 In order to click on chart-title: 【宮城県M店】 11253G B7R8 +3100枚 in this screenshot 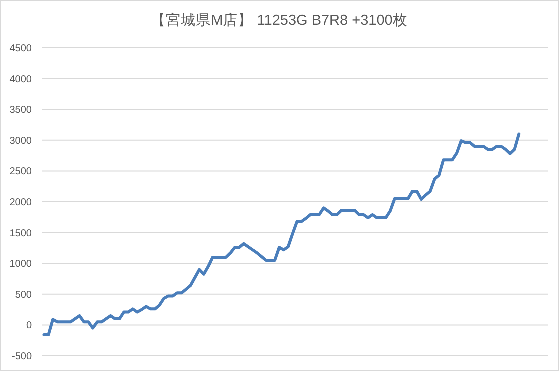, I will do `click(279, 20)`.